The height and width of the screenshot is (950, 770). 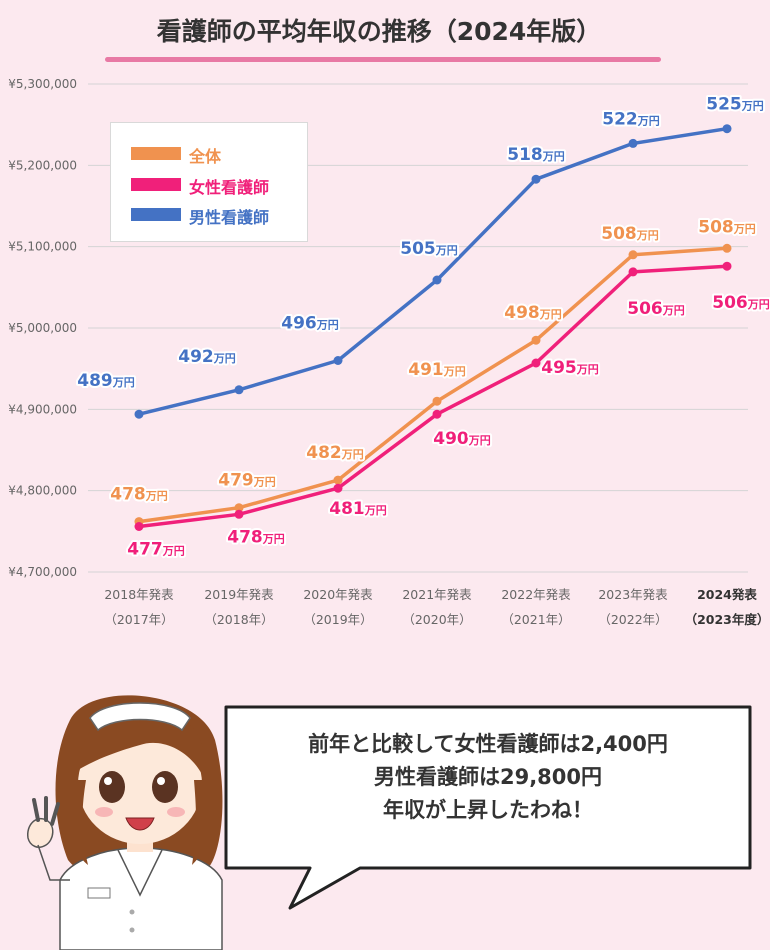 I want to click on speech-bubble, so click(x=488, y=807).